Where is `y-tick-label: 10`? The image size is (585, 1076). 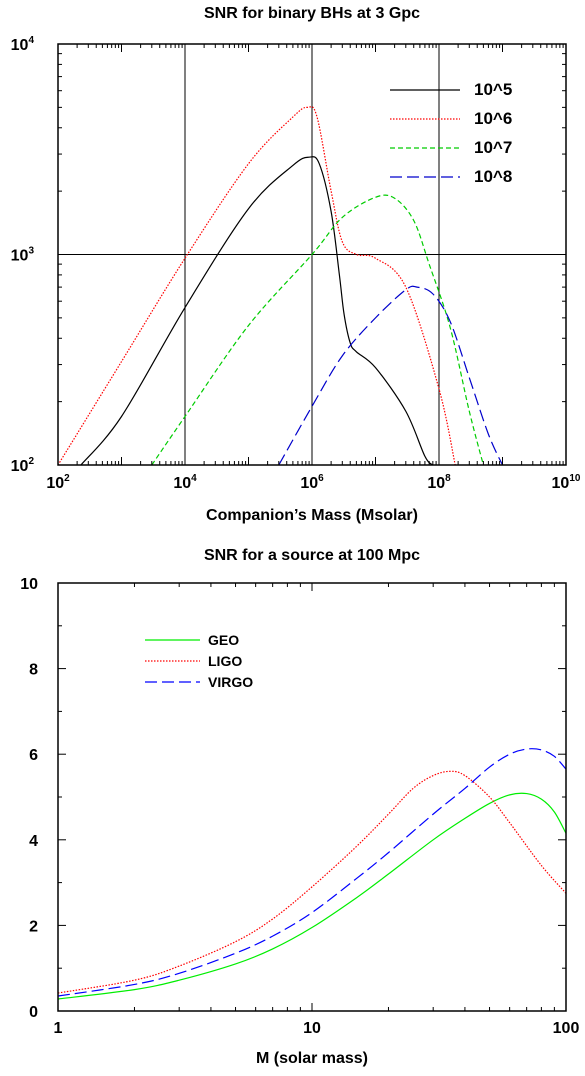
y-tick-label: 10 is located at coordinates (29, 584).